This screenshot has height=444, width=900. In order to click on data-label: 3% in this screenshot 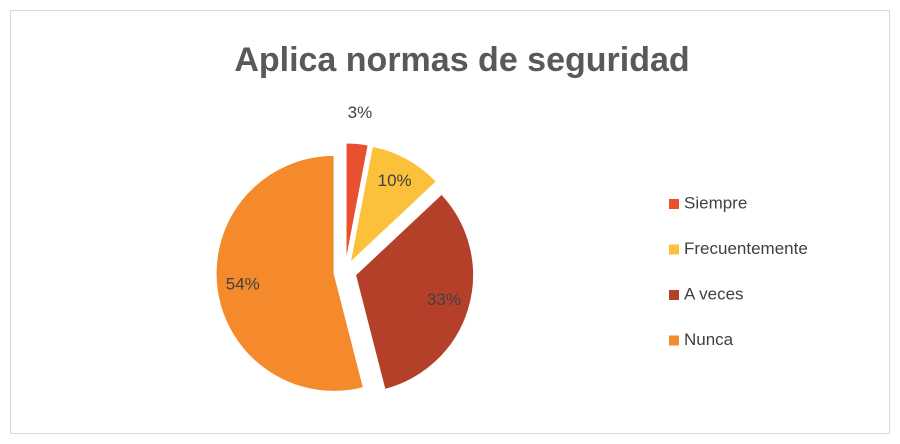, I will do `click(360, 112)`.